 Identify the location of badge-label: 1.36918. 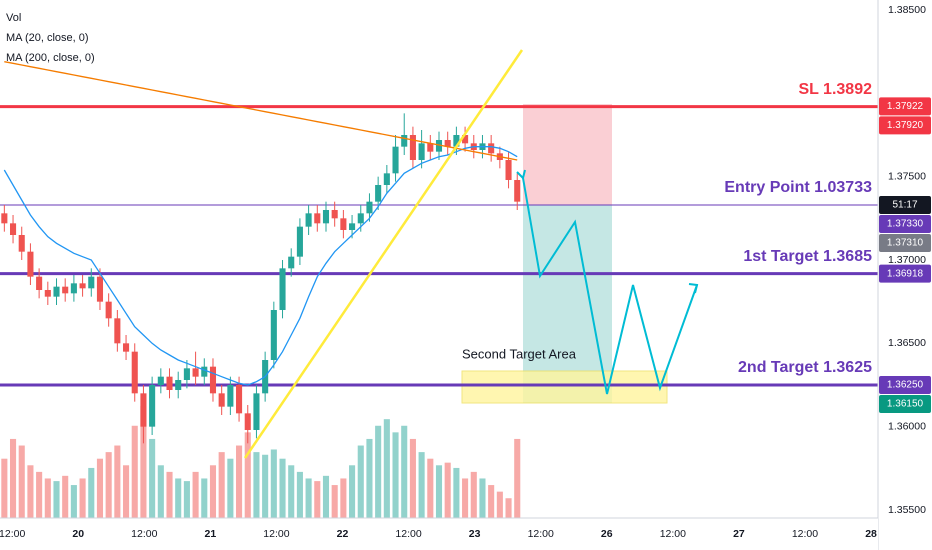
(905, 273).